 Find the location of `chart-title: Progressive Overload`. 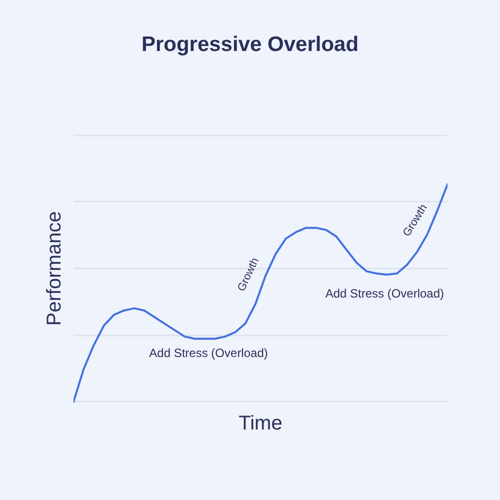

chart-title: Progressive Overload is located at coordinates (250, 45).